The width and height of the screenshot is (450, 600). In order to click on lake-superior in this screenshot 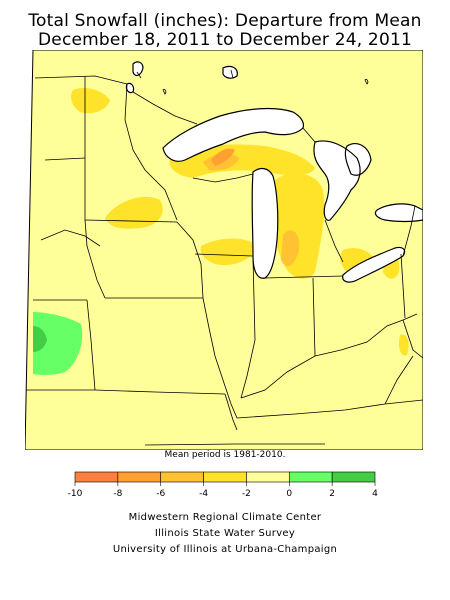, I will do `click(233, 135)`.